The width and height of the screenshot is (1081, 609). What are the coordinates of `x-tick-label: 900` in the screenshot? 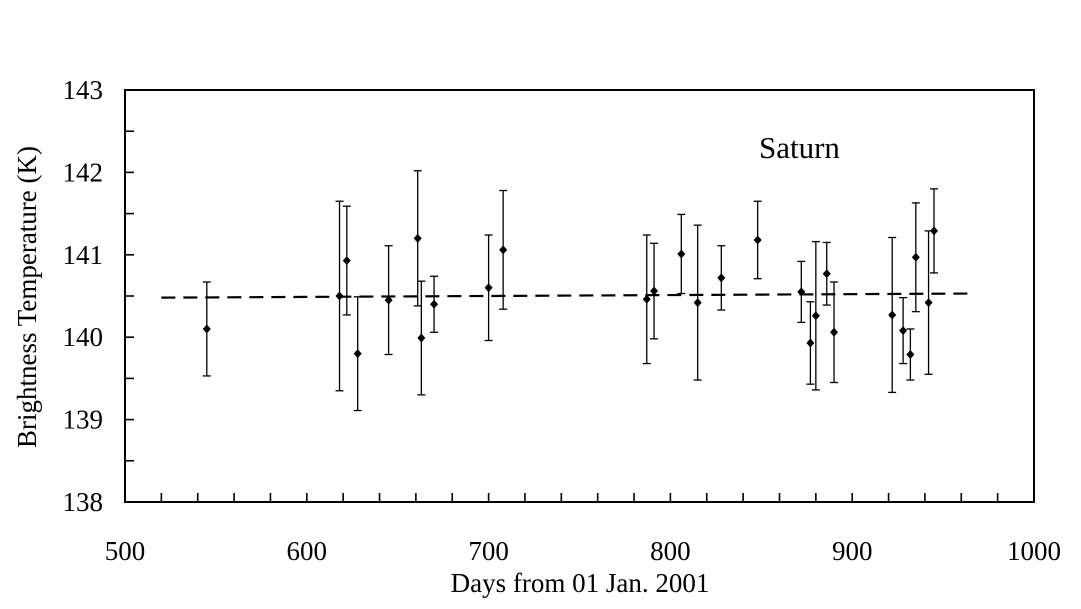 It's located at (852, 551).